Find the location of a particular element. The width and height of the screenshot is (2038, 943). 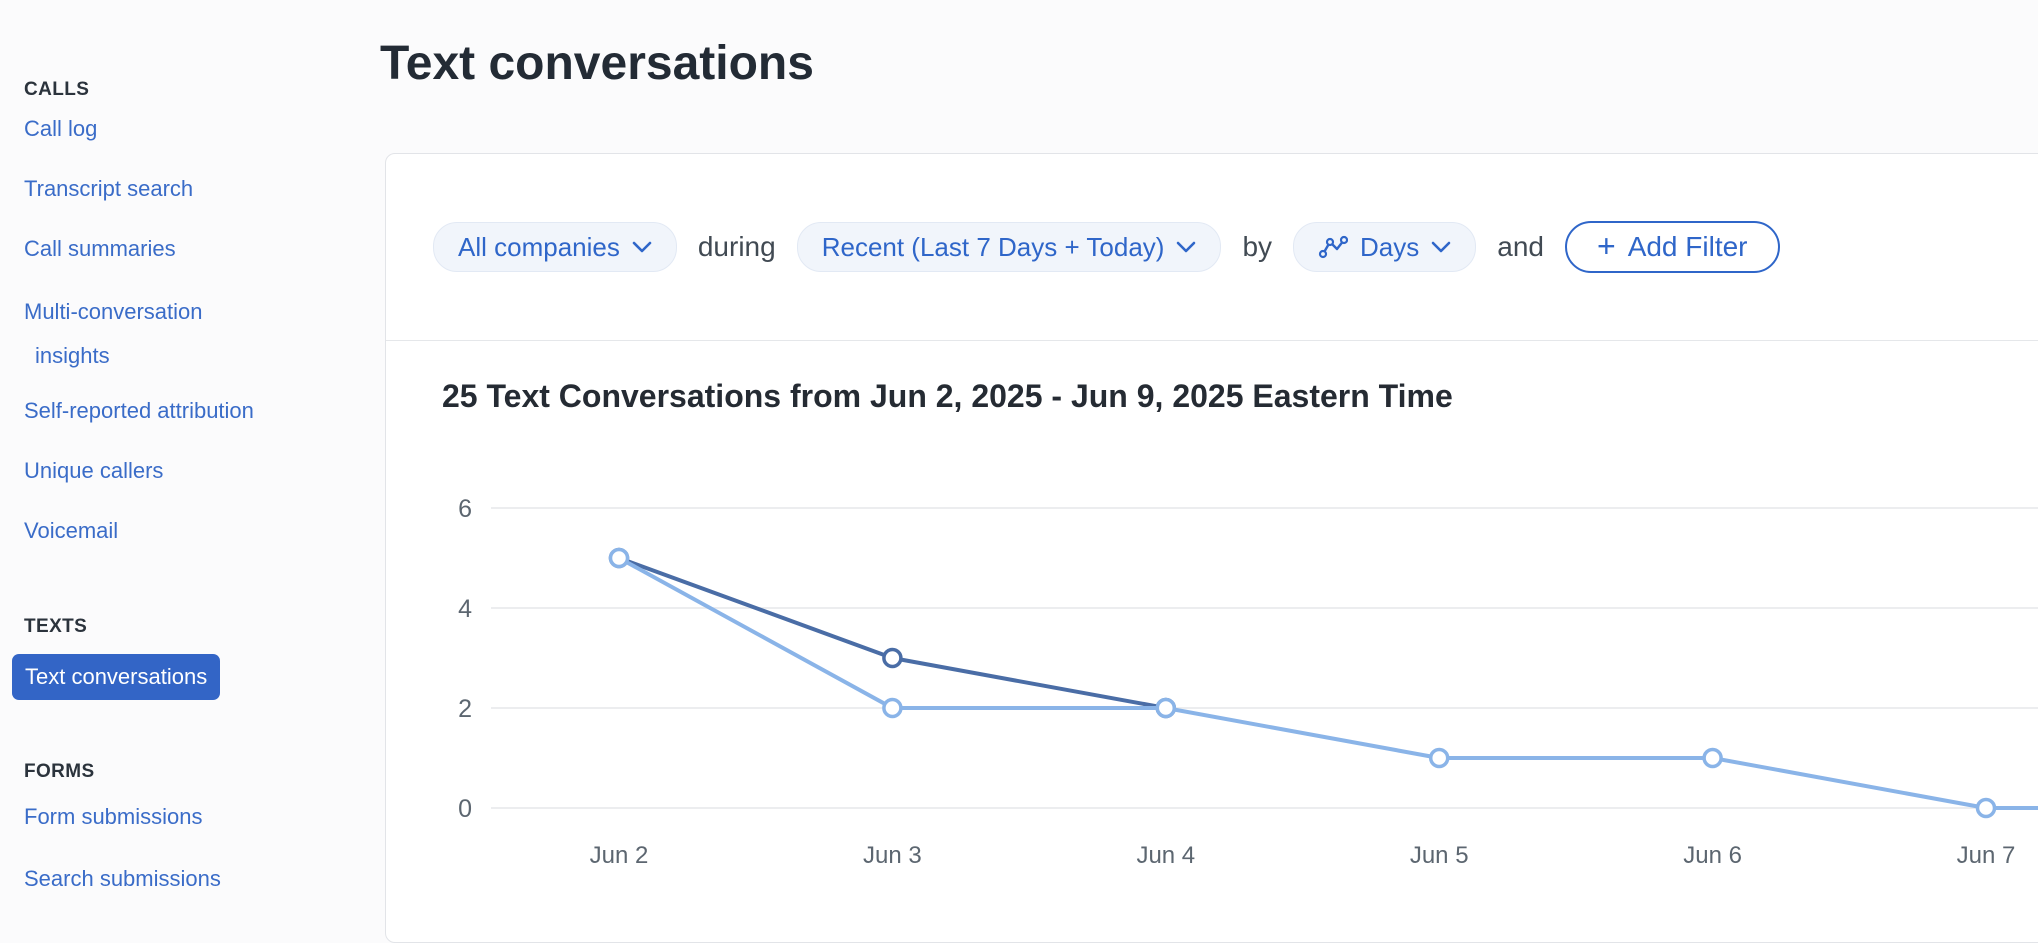

sidebar-item-voicemail: Voicemail is located at coordinates (71, 530).